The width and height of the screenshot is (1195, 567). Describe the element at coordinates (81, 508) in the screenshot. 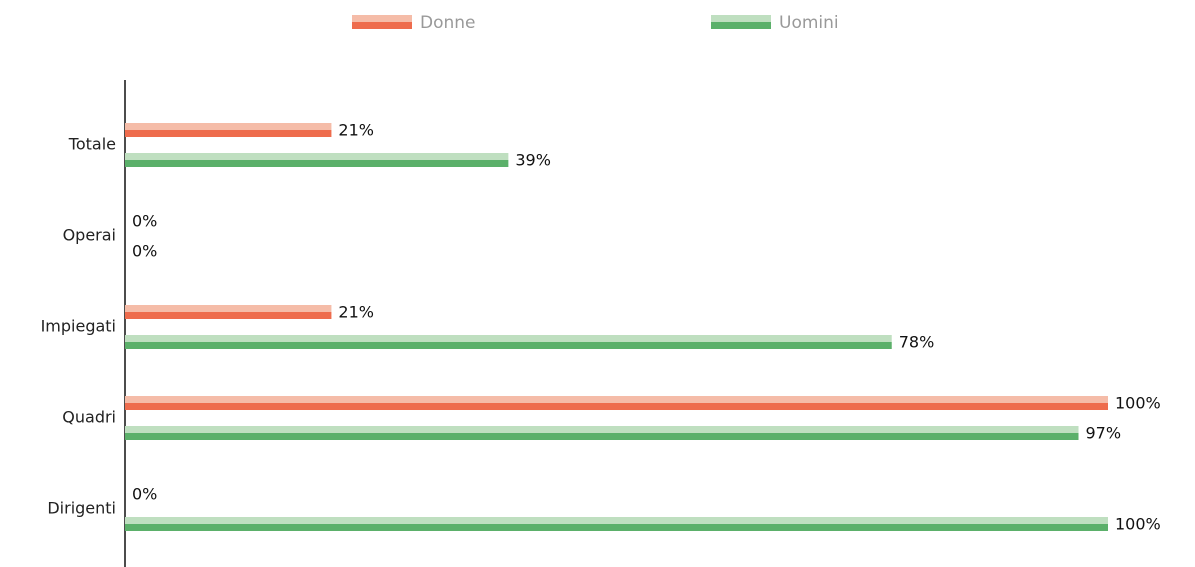

I see `category-label: Dirigenti` at that location.